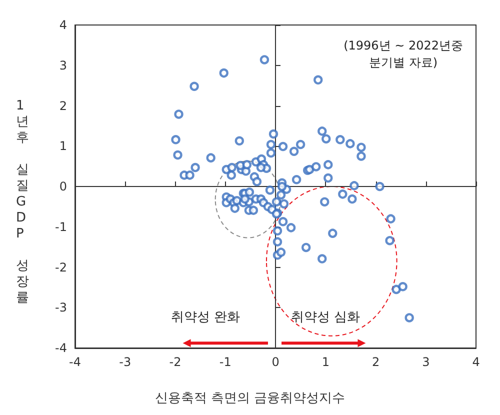  Describe the element at coordinates (61, 267) in the screenshot. I see `y-tick-label: -2` at that location.